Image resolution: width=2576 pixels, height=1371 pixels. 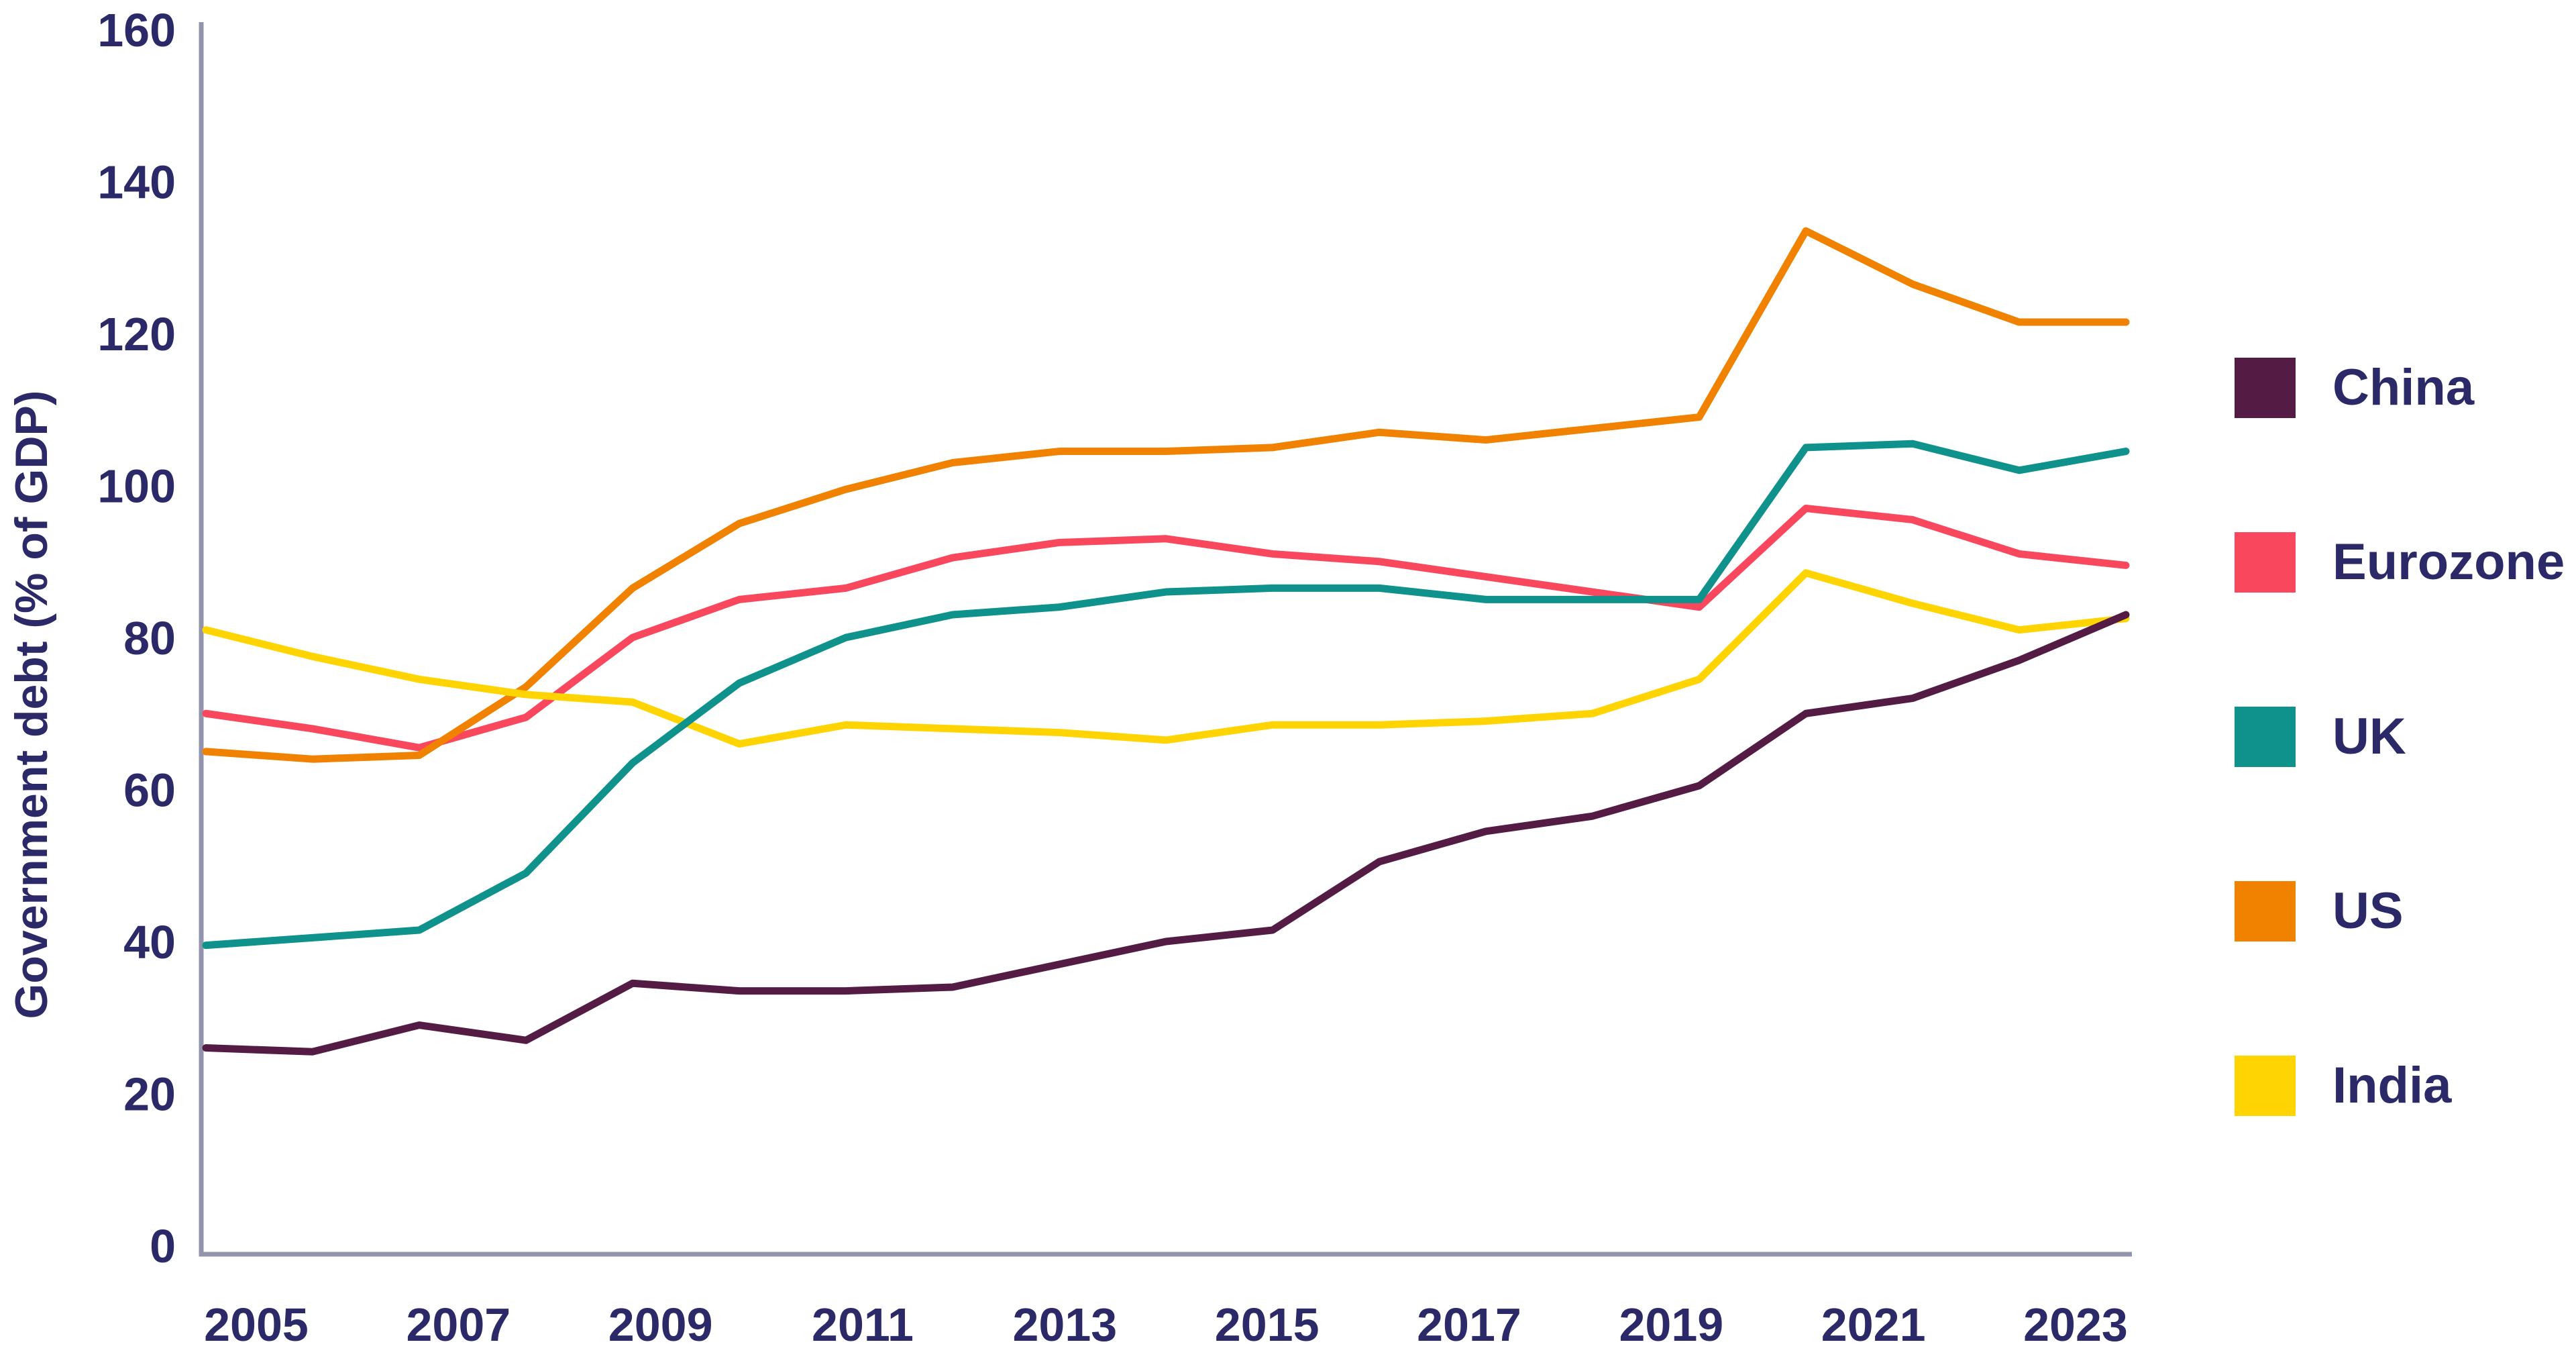 I want to click on y-tick-label-120: 120, so click(x=136, y=334).